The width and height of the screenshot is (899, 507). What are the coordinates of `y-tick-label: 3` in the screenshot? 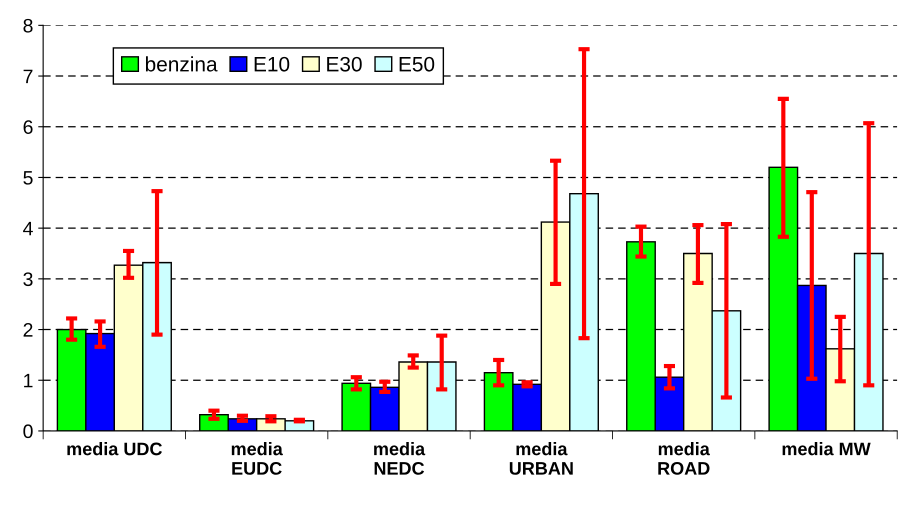 It's located at (28, 279).